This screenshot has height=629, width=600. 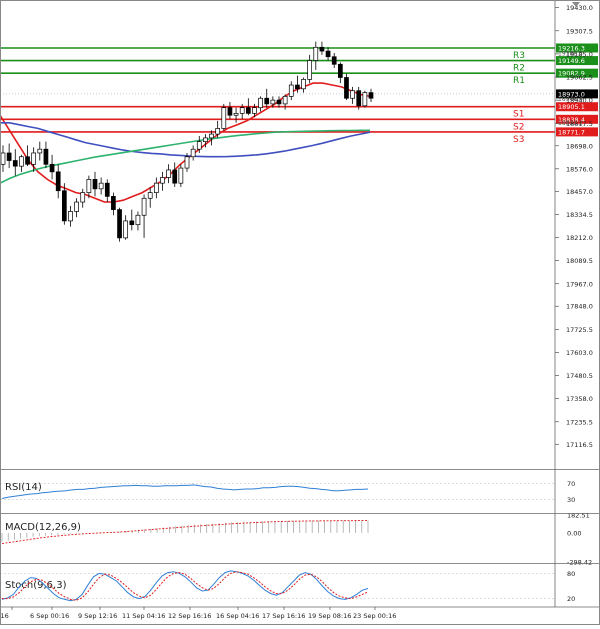 I want to click on time-tick-label: 19 Sep 08:16, so click(x=329, y=616).